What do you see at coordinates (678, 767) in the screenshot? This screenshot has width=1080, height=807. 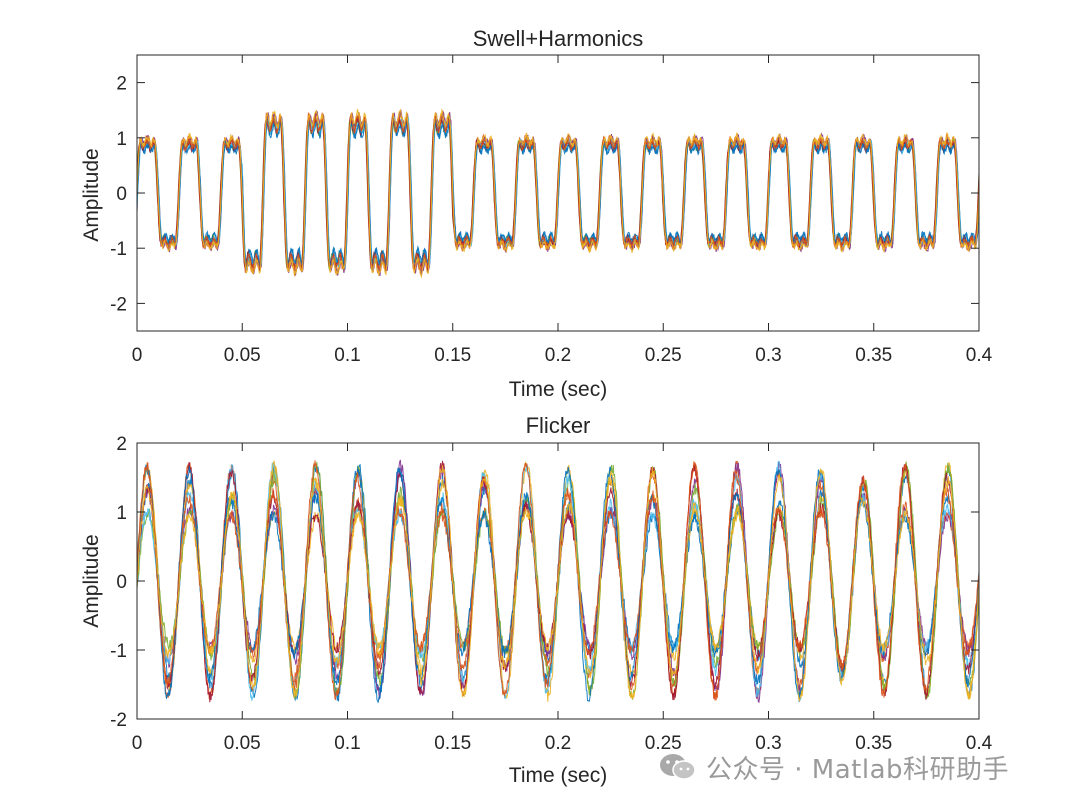 I see `wechat-icon` at bounding box center [678, 767].